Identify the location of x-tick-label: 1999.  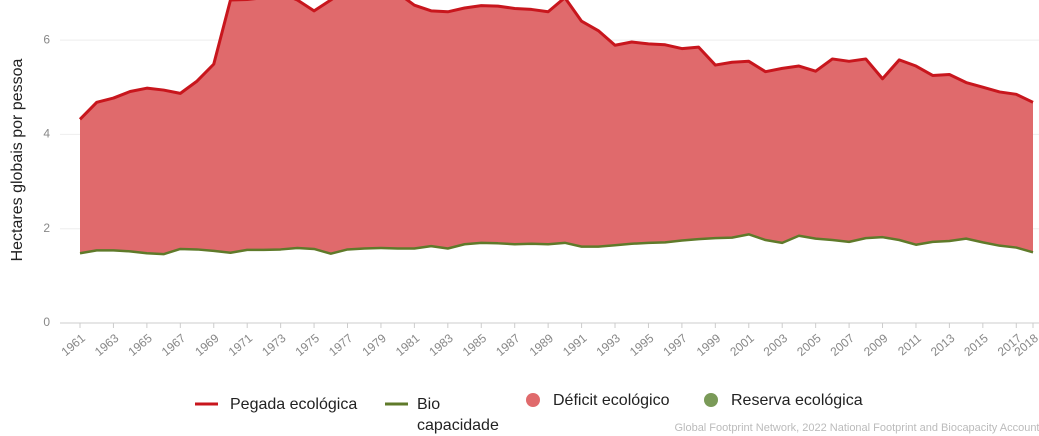
(709, 345).